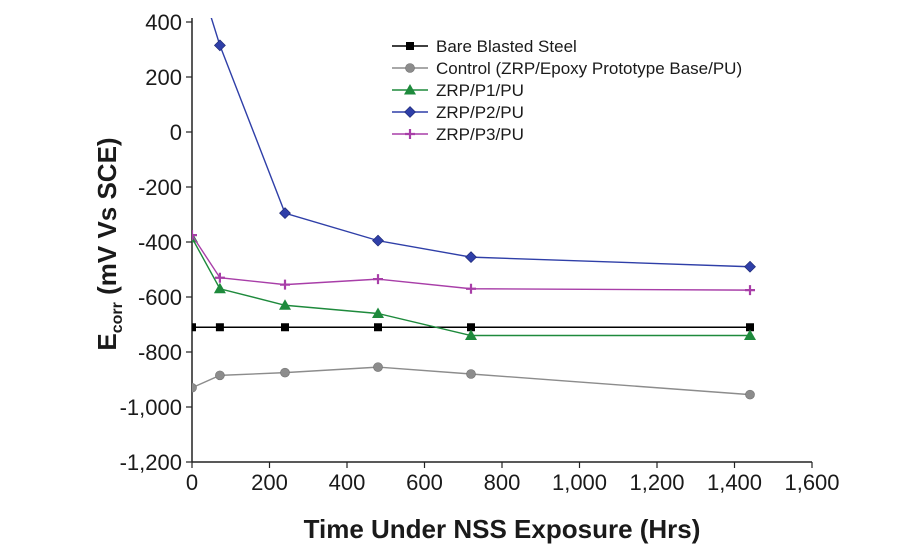 The width and height of the screenshot is (900, 550). I want to click on legend-label: Bare Blasted Steel, so click(506, 46).